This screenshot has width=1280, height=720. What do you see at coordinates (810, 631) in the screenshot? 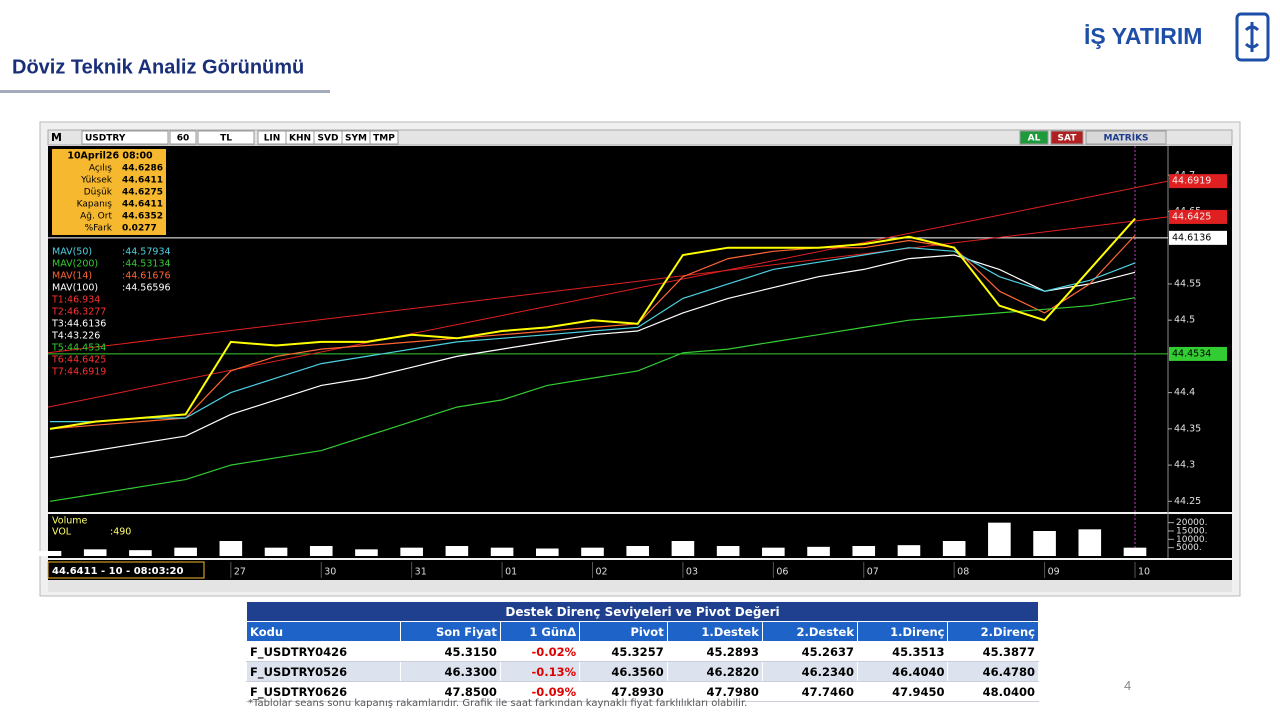
I see `column-header: 2.Destek` at bounding box center [810, 631].